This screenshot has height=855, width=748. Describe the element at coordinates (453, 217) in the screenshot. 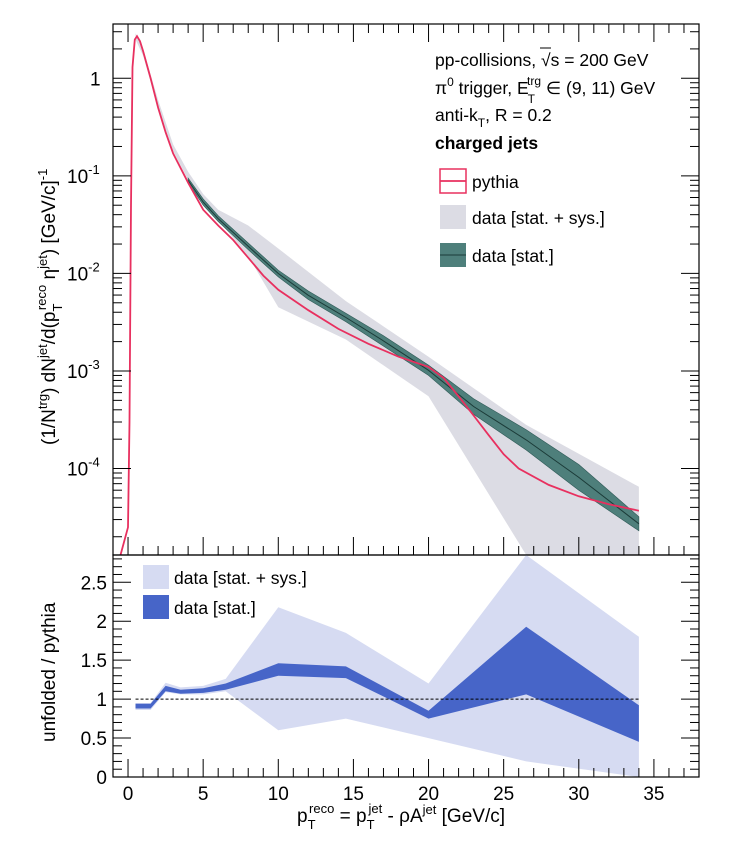

I see `legend-swatch-sys-top` at that location.